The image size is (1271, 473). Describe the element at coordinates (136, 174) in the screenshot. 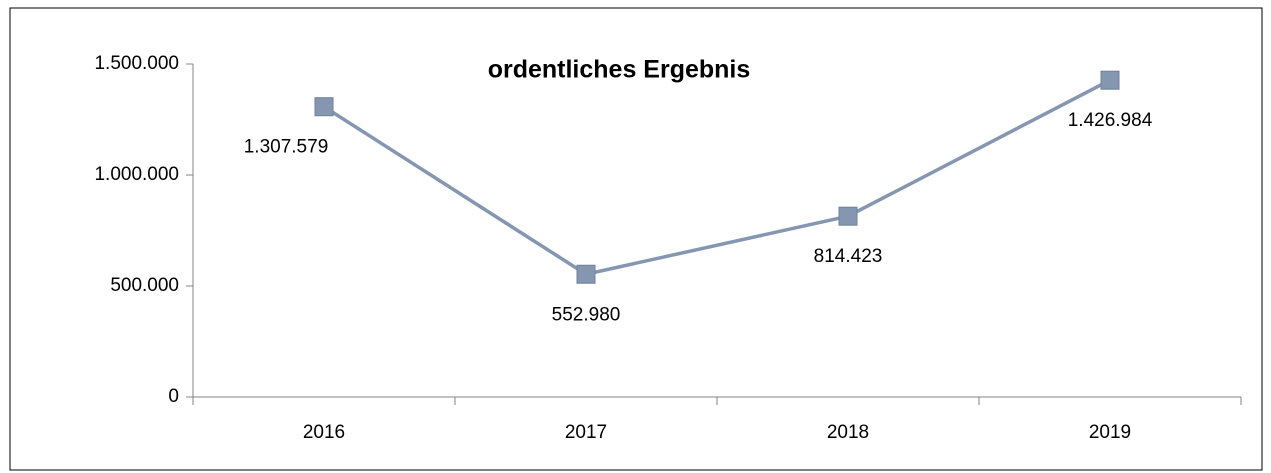

I see `y-tick-label: 1.000.000` at that location.